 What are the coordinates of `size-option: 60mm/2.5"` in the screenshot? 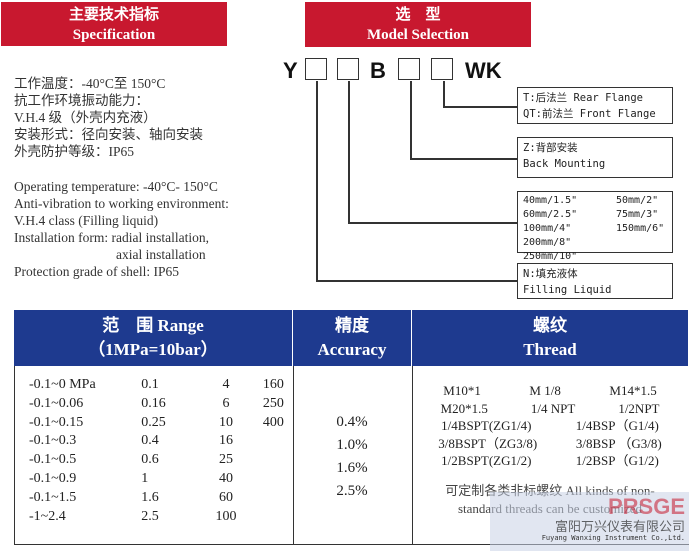 It's located at (550, 214).